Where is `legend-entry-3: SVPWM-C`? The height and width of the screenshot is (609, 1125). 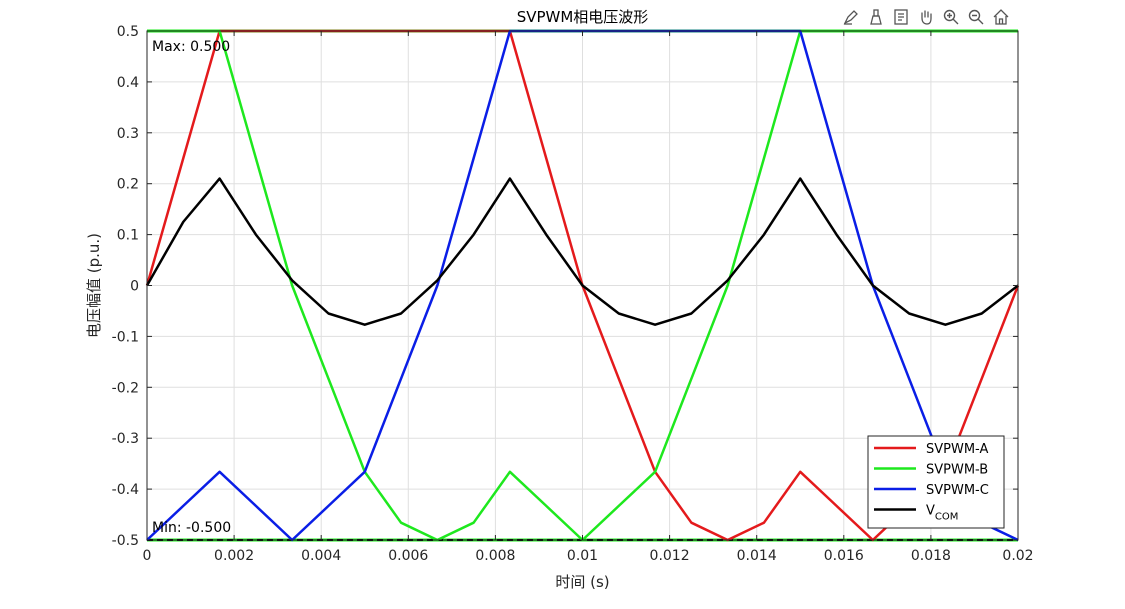
legend-entry-3: SVPWM-C is located at coordinates (957, 490).